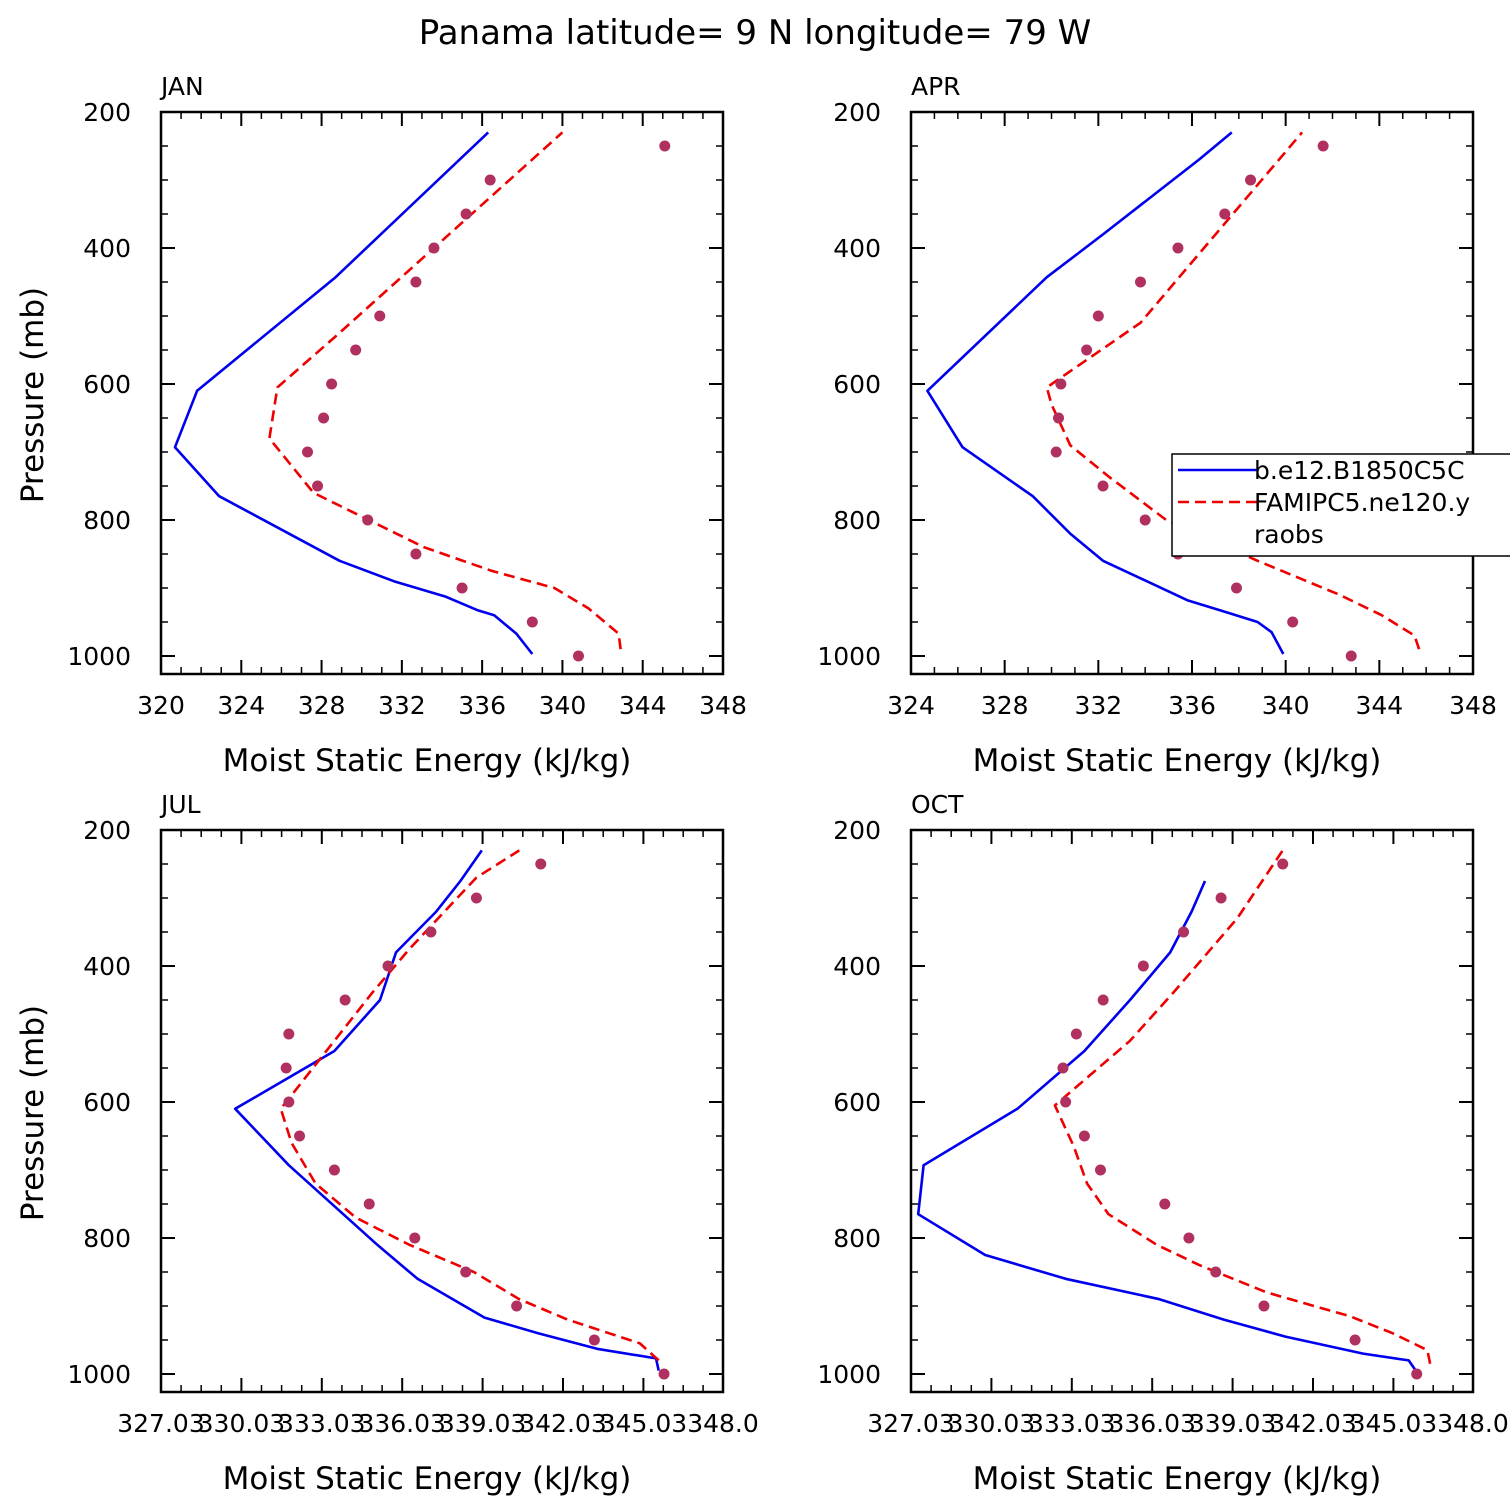  Describe the element at coordinates (723, 1423) in the screenshot. I see `x-tick-label: 348.0` at that location.